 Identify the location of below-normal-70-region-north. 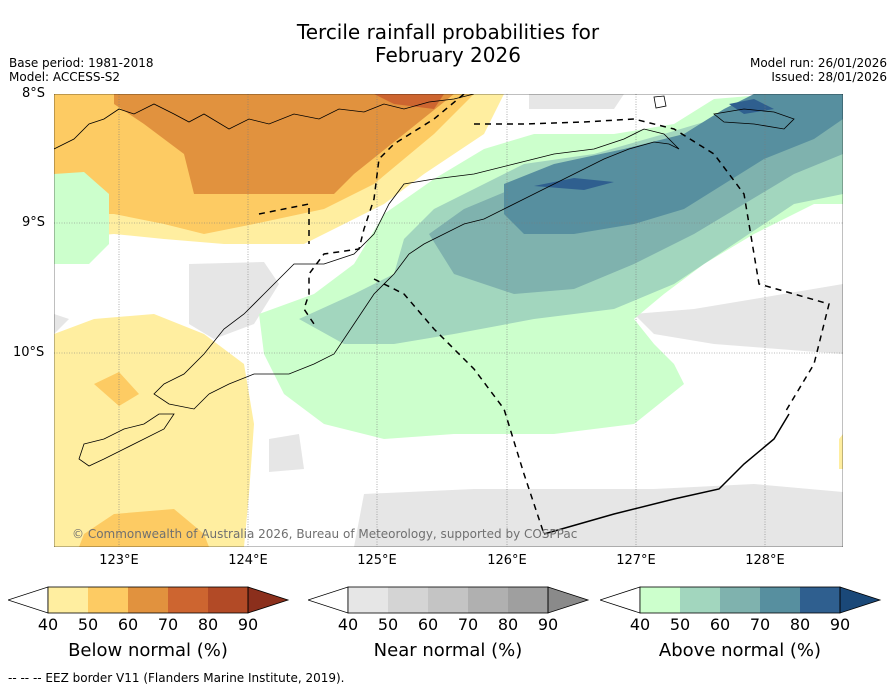
(284, 144).